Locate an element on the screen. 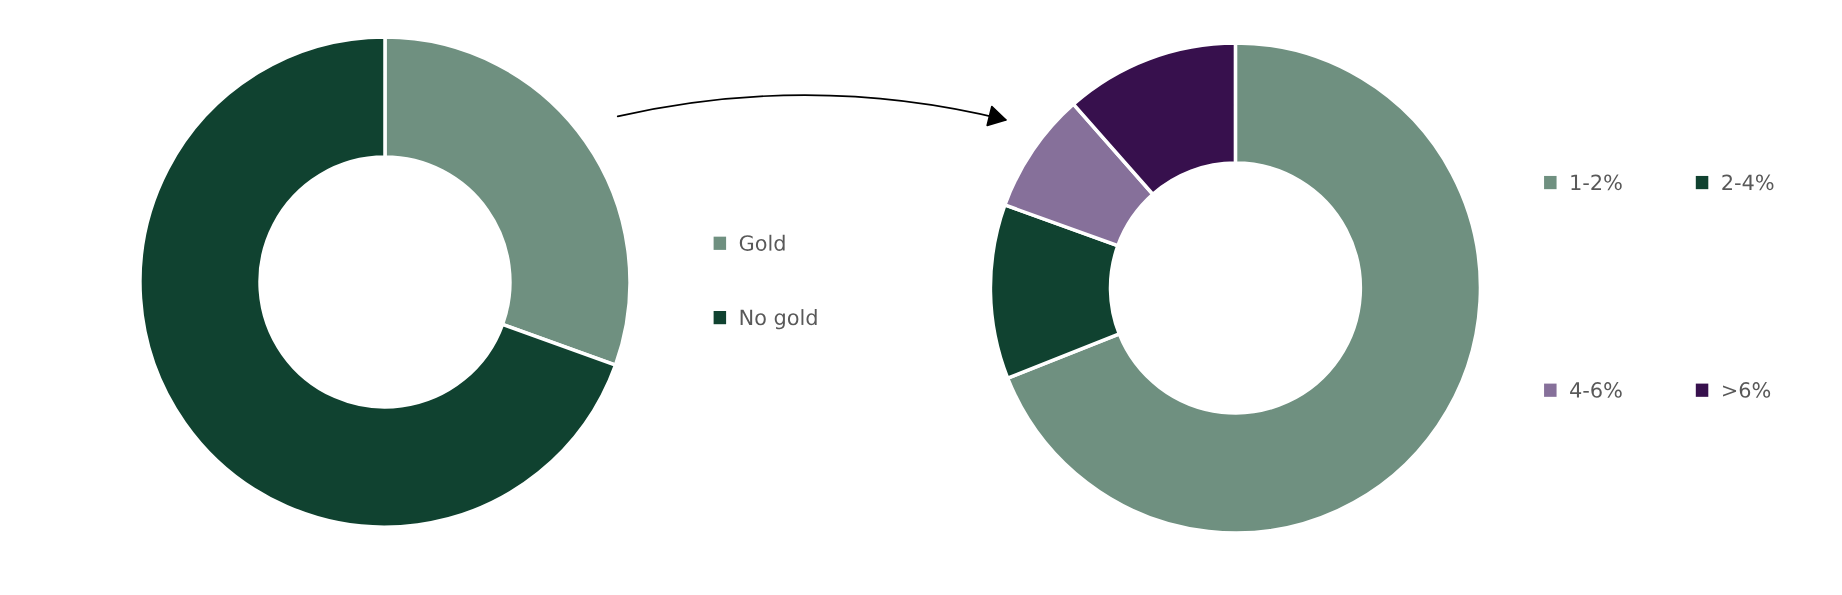 The width and height of the screenshot is (1842, 595). legend-label: No gold is located at coordinates (778, 319).